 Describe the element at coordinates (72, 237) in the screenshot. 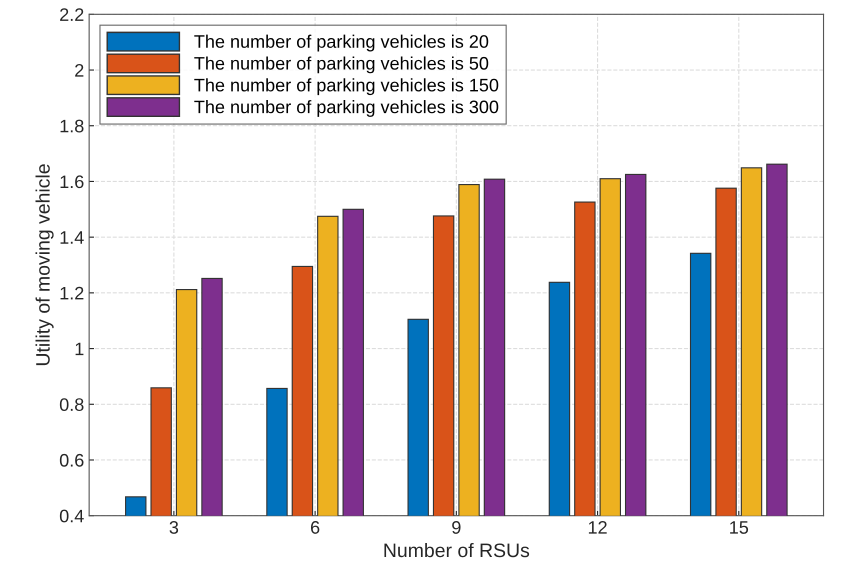

I see `y-tick-label: 1.4` at that location.